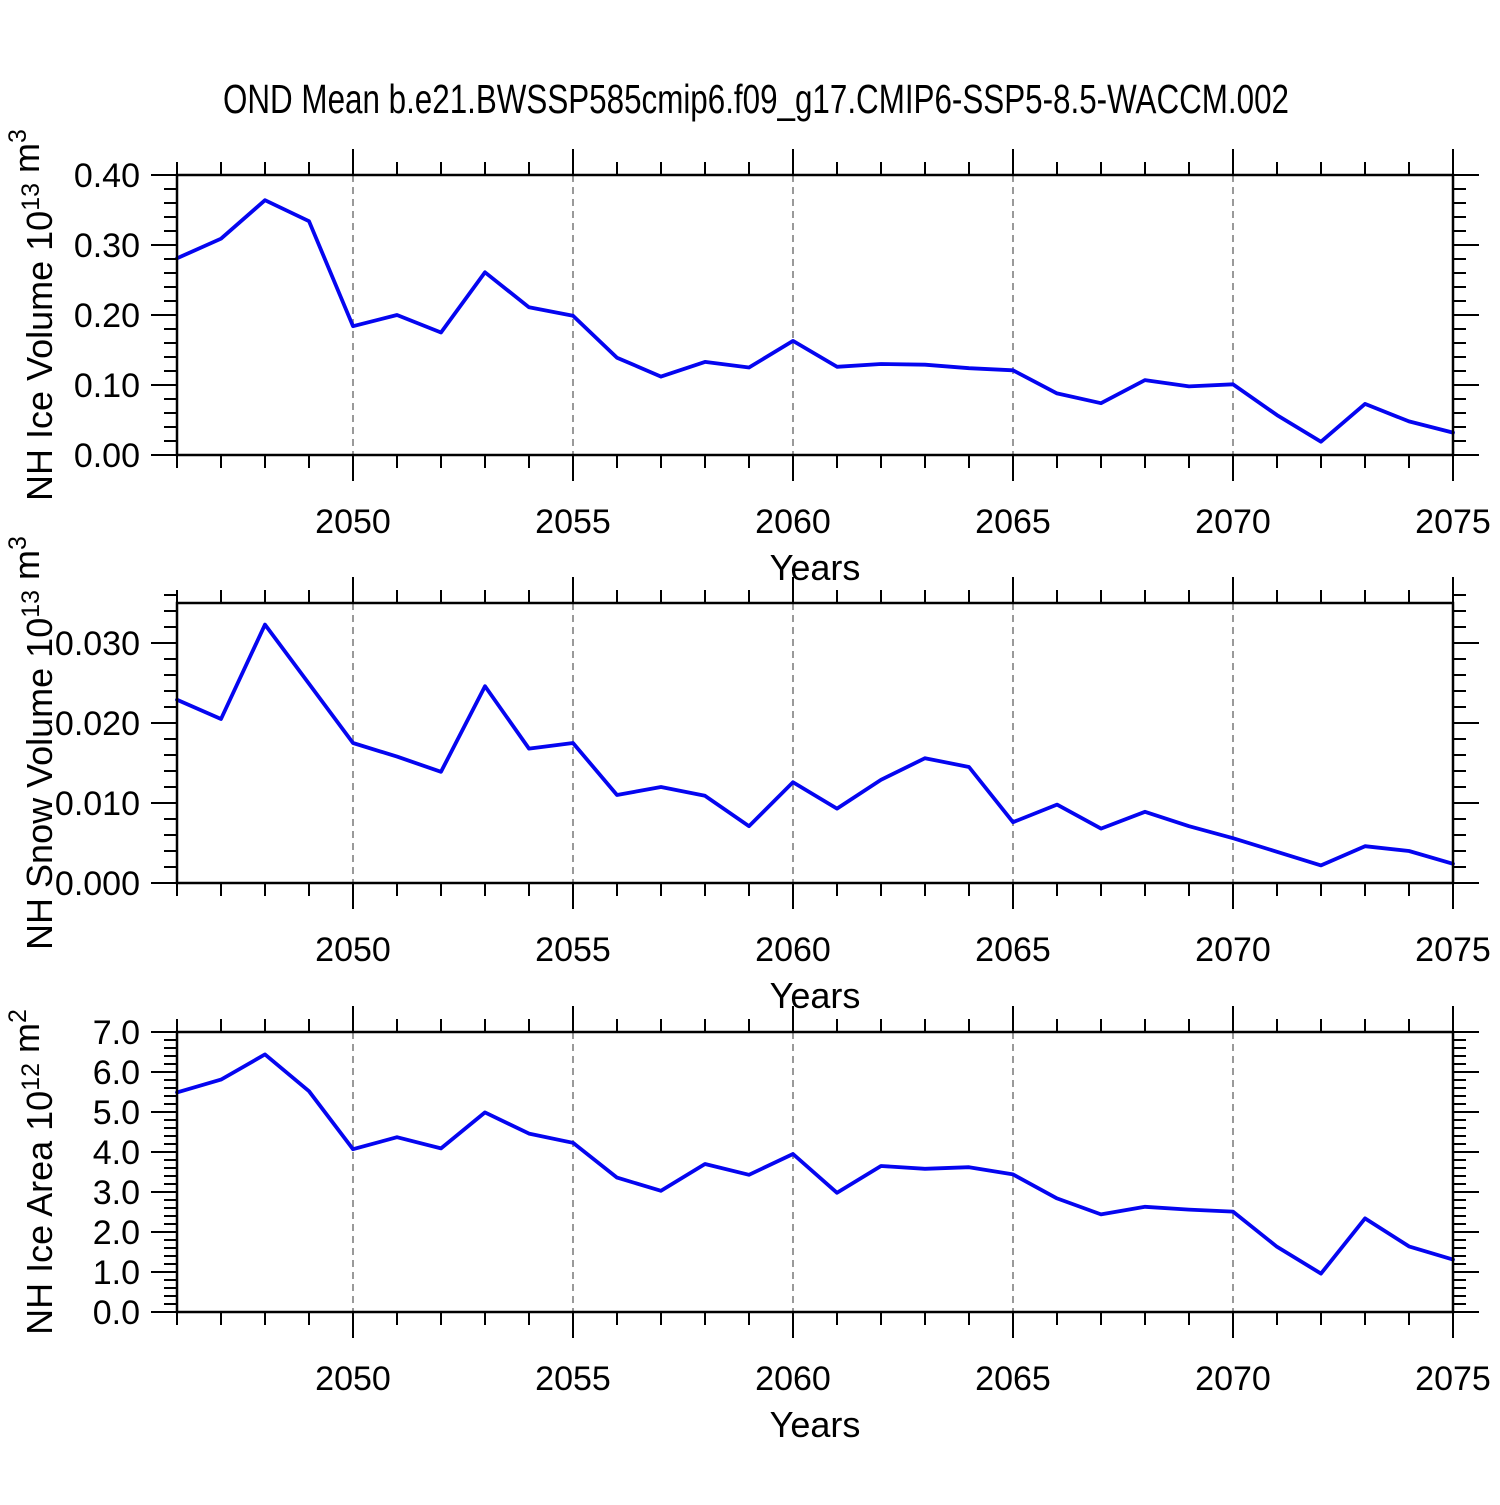  What do you see at coordinates (39, 1213) in the screenshot?
I see `ylabel-text: NH Ice Area 10` at bounding box center [39, 1213].